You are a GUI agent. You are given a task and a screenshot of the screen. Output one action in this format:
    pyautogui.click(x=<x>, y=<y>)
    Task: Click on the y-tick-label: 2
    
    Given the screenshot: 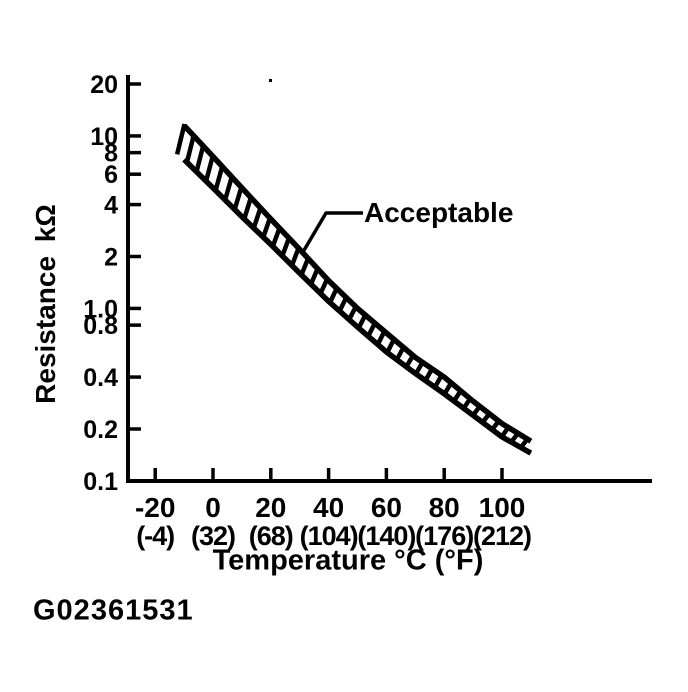 What is the action you would take?
    pyautogui.click(x=111, y=258)
    